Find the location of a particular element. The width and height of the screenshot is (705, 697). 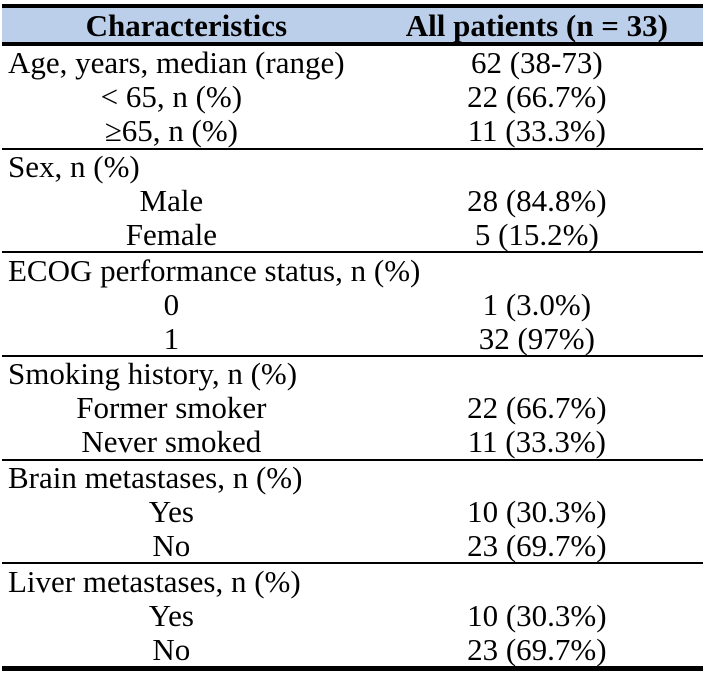

table-row: Never smoked 11 (33.3%) is located at coordinates (352, 442).